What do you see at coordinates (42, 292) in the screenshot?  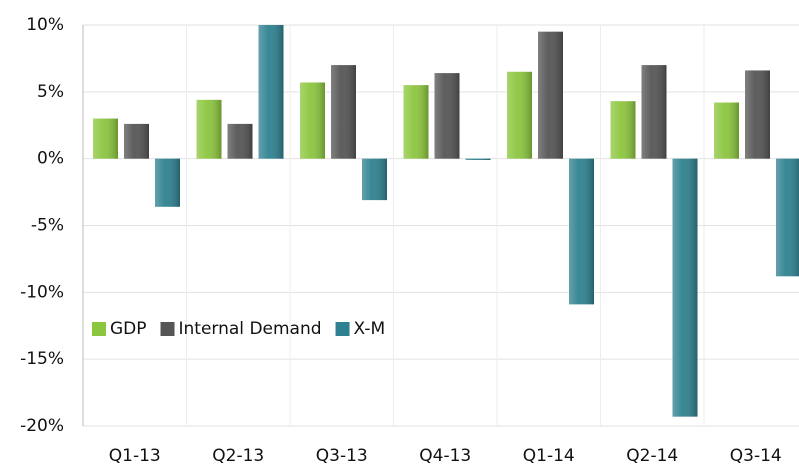 I see `y-tick-label: -10%` at bounding box center [42, 292].